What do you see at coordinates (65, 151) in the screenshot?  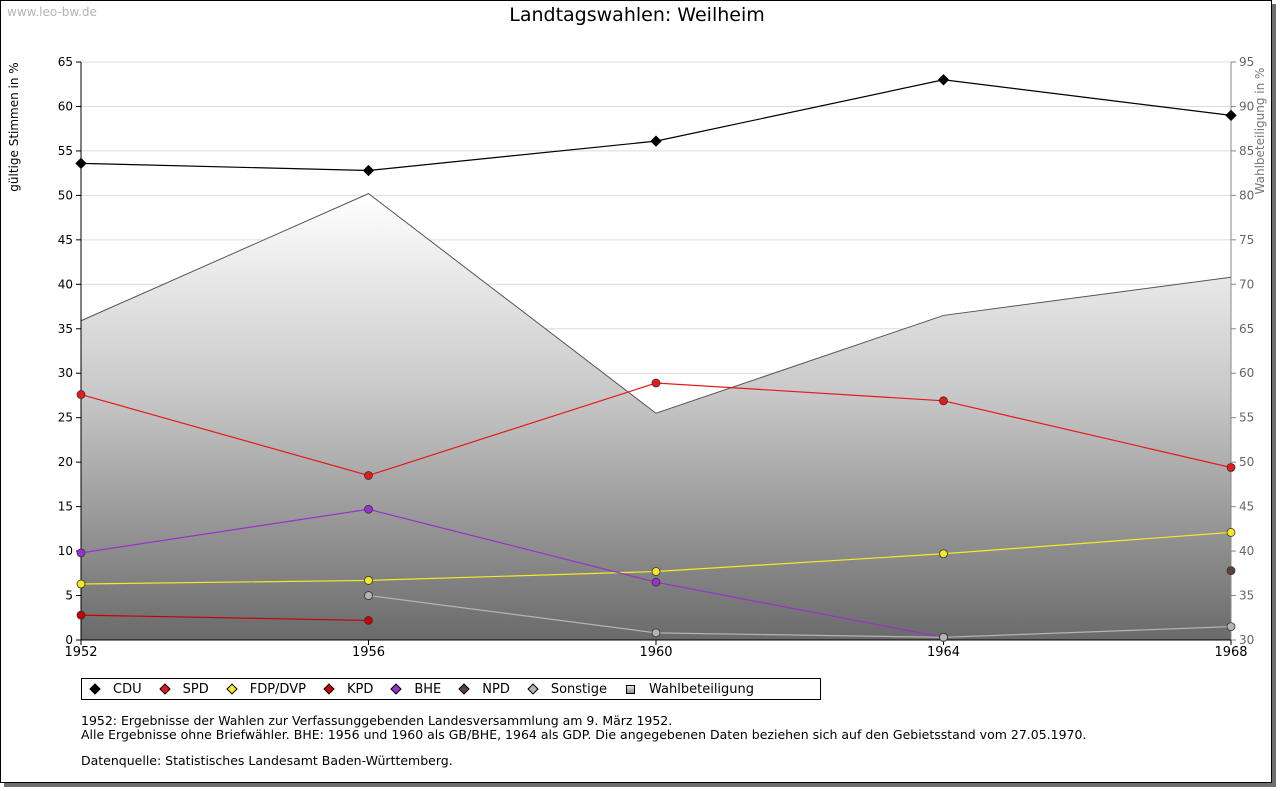 I see `left-tick-label: 55` at bounding box center [65, 151].